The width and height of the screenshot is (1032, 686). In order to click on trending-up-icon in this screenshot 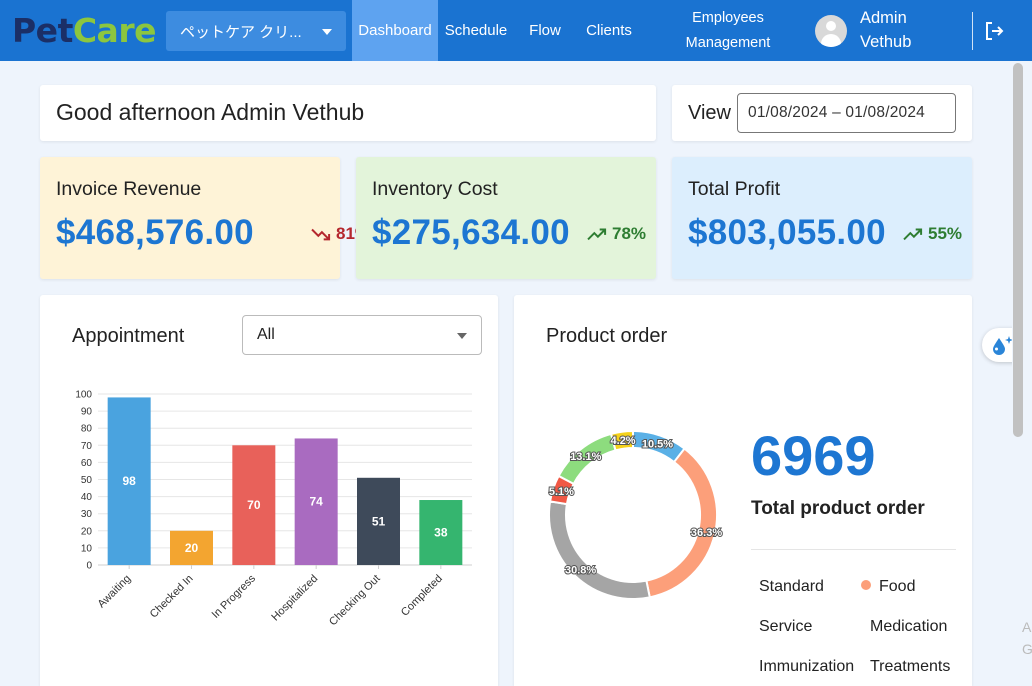, I will do `click(913, 234)`.